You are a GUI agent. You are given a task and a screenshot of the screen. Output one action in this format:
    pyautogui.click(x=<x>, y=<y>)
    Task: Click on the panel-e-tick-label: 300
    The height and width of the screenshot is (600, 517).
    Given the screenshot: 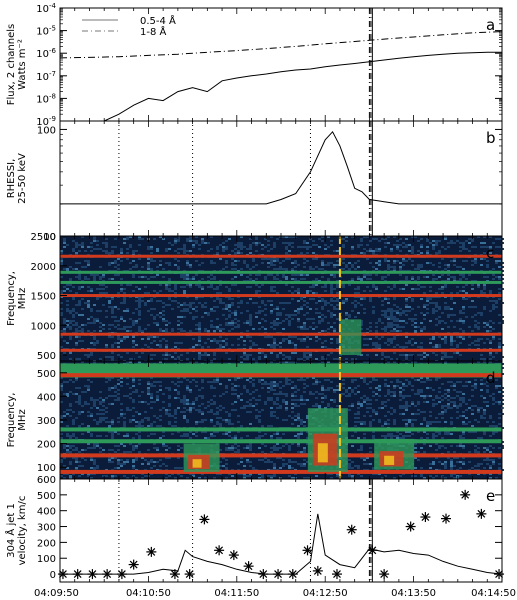 What is the action you would take?
    pyautogui.click(x=46, y=528)
    